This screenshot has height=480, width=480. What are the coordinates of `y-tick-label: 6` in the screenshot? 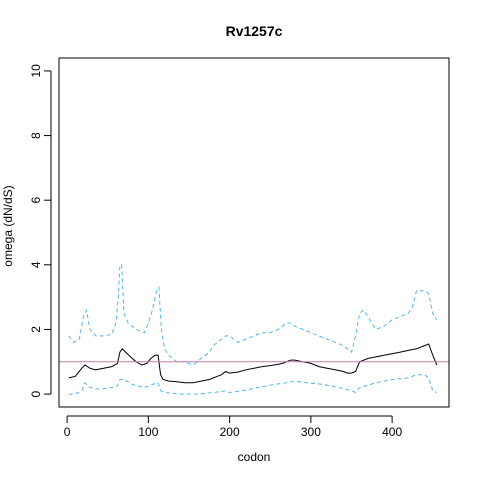 It's located at (36, 200).